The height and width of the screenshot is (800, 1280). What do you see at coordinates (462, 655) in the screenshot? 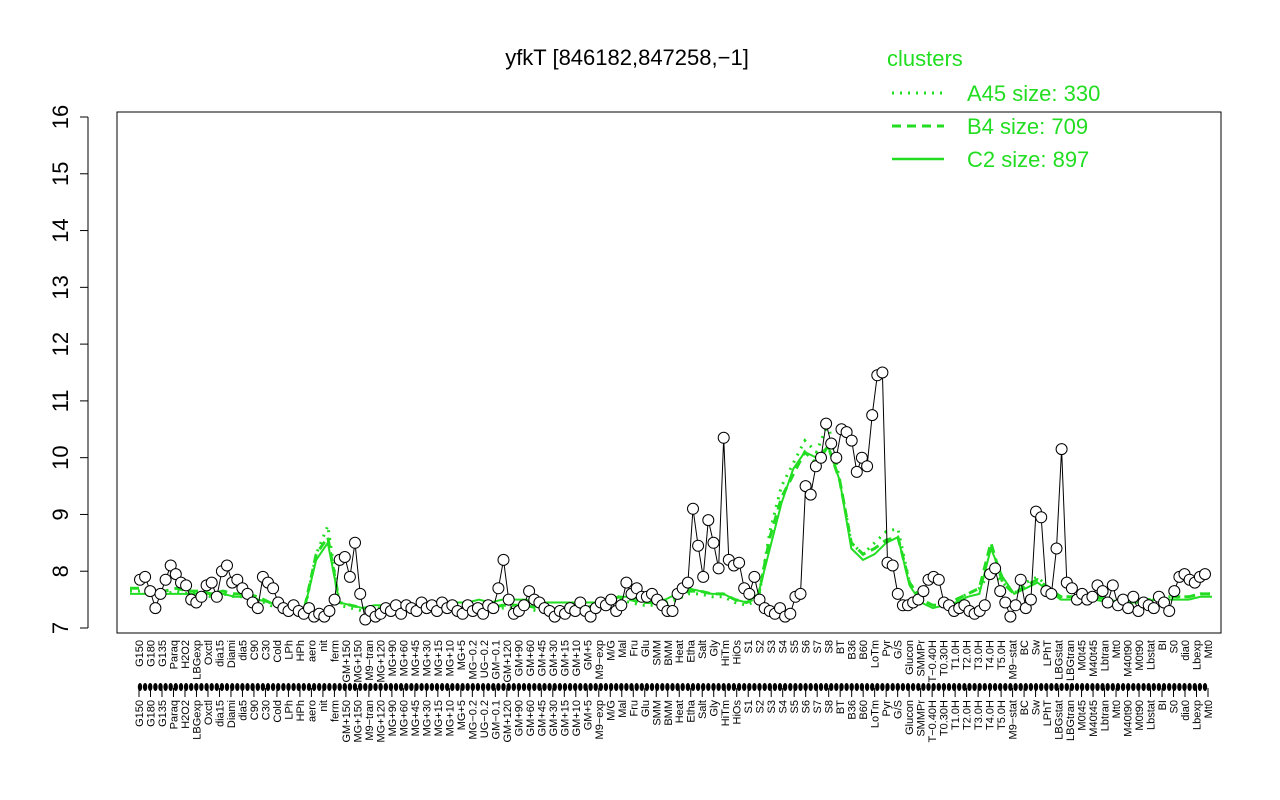
I see `x-tick-label: MG+5` at bounding box center [462, 655].